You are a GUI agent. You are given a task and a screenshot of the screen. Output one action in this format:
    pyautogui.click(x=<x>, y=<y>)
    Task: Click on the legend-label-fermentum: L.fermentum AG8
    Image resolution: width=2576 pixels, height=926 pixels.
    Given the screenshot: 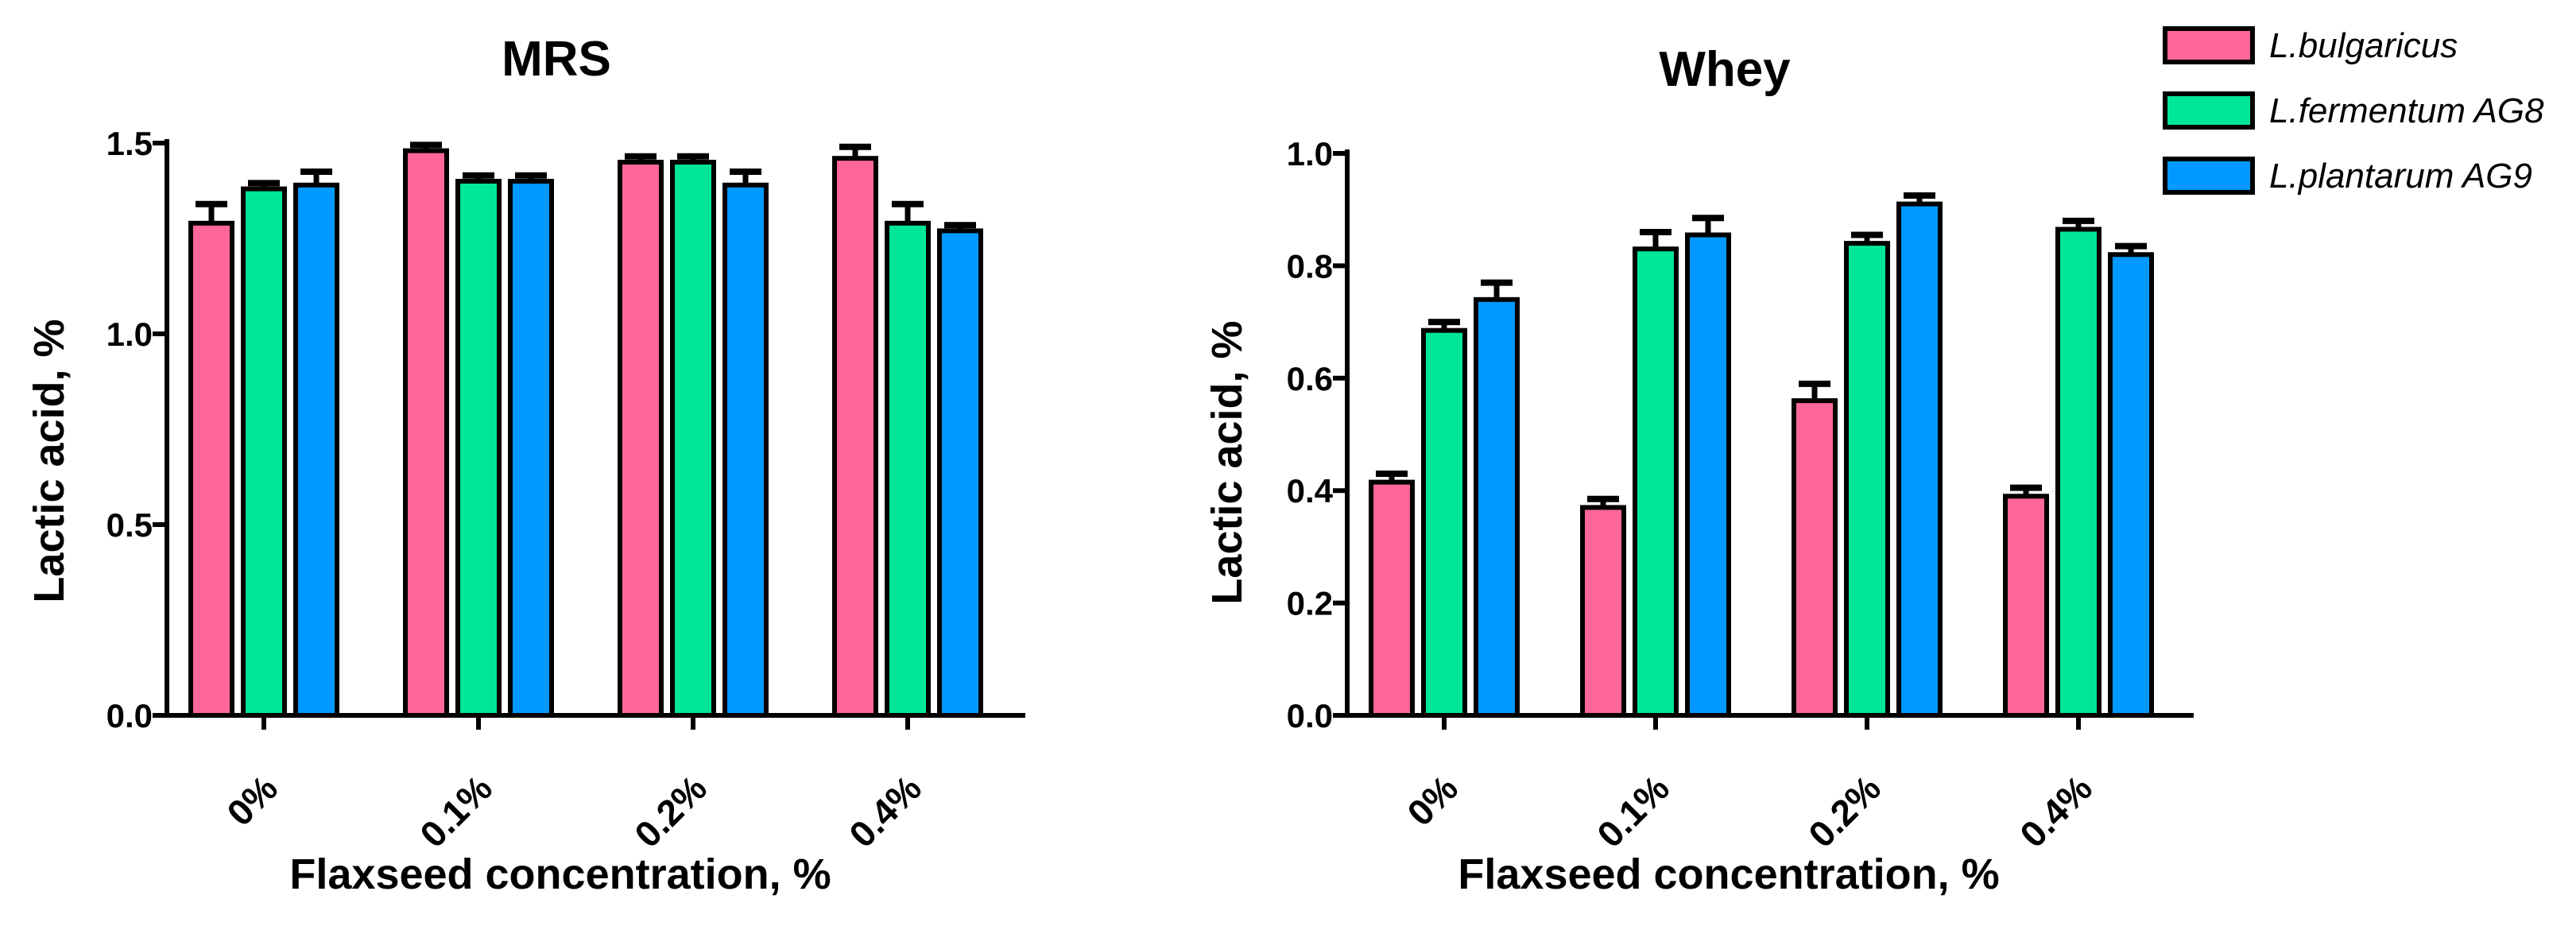 What is the action you would take?
    pyautogui.click(x=2406, y=110)
    